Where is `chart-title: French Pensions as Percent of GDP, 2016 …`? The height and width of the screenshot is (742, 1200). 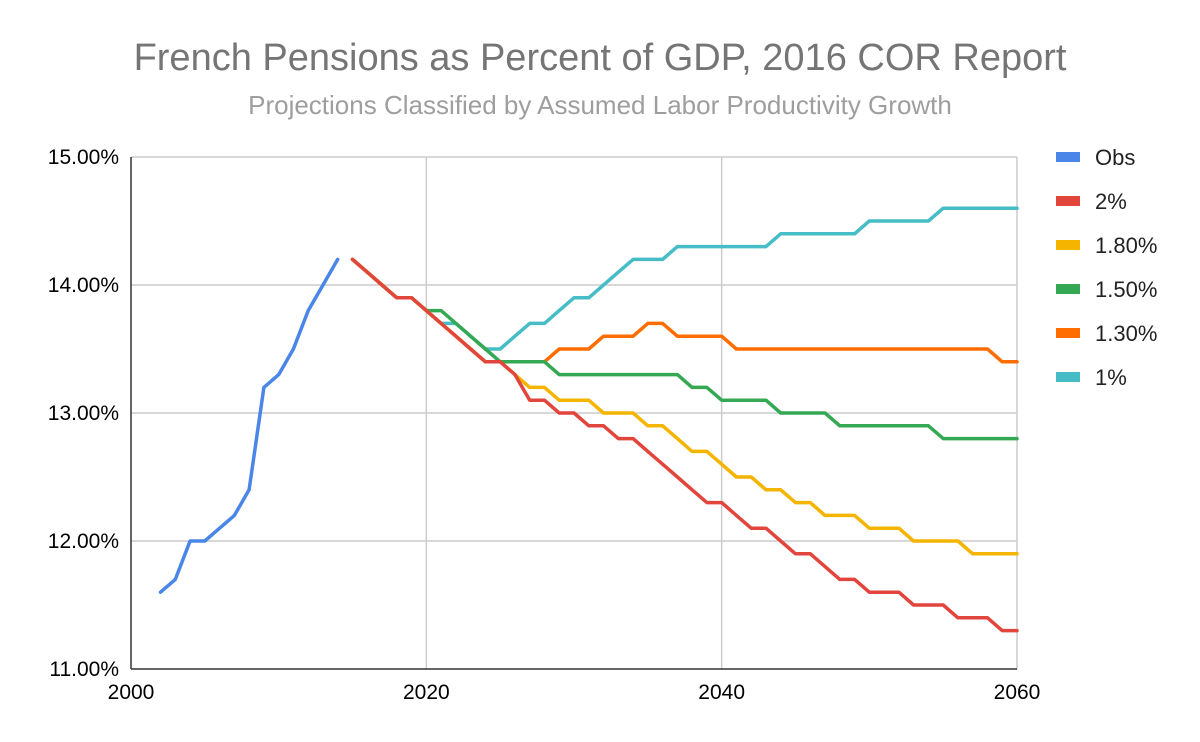
chart-title: French Pensions as Percent of GDP, 2016 … is located at coordinates (600, 58).